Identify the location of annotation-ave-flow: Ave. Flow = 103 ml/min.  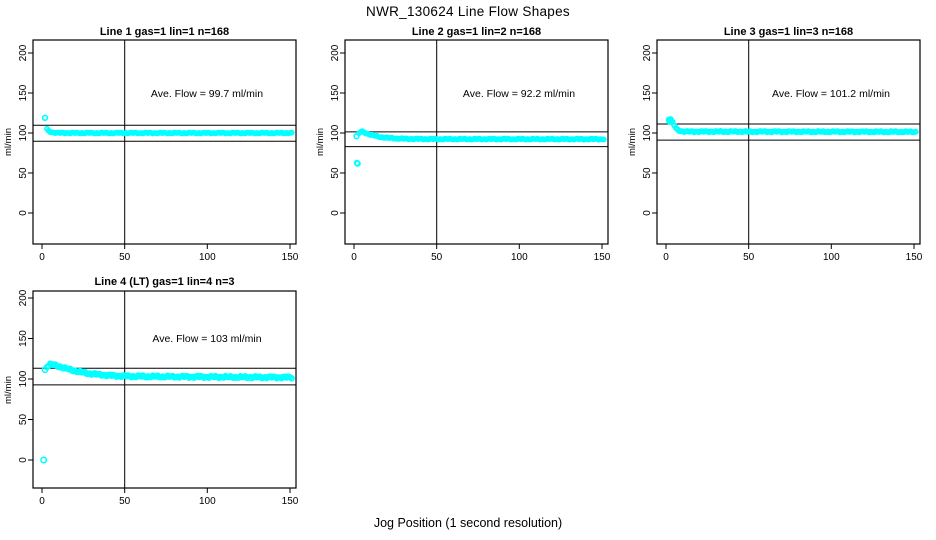
(206, 339).